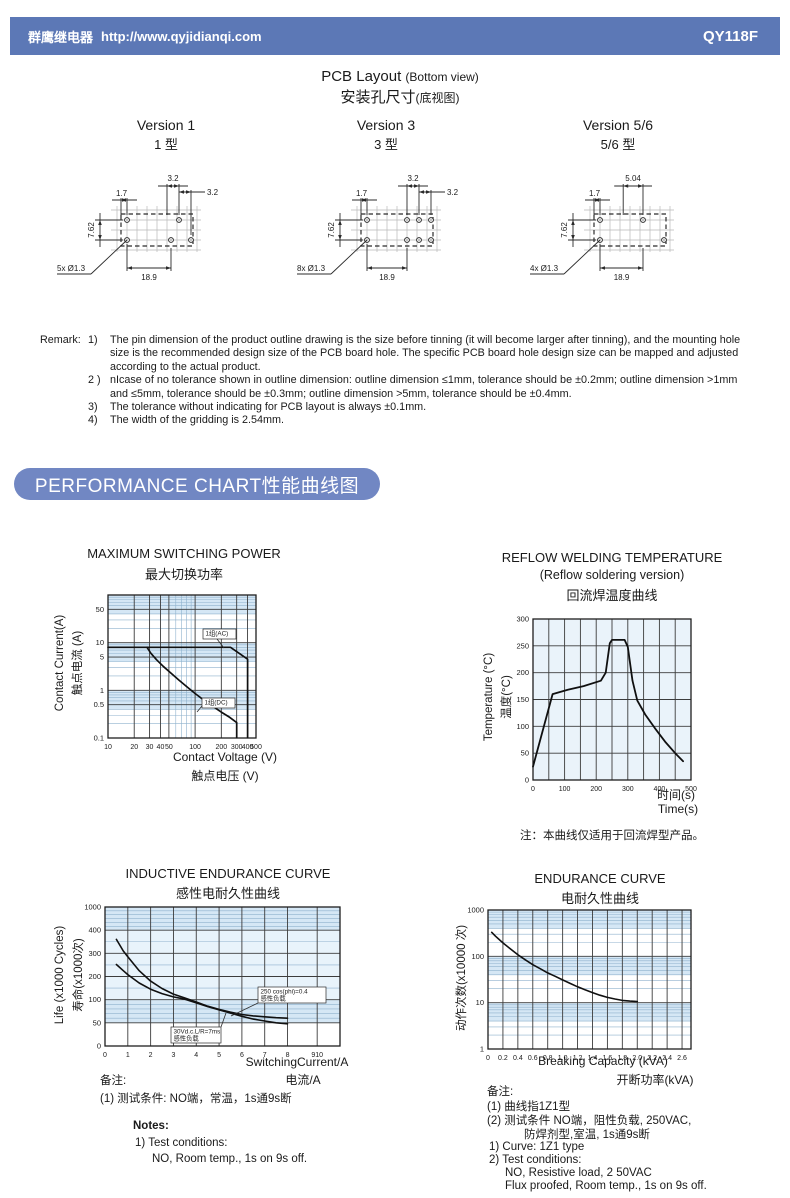  What do you see at coordinates (108, 747) in the screenshot?
I see `x-tick-label: 10` at bounding box center [108, 747].